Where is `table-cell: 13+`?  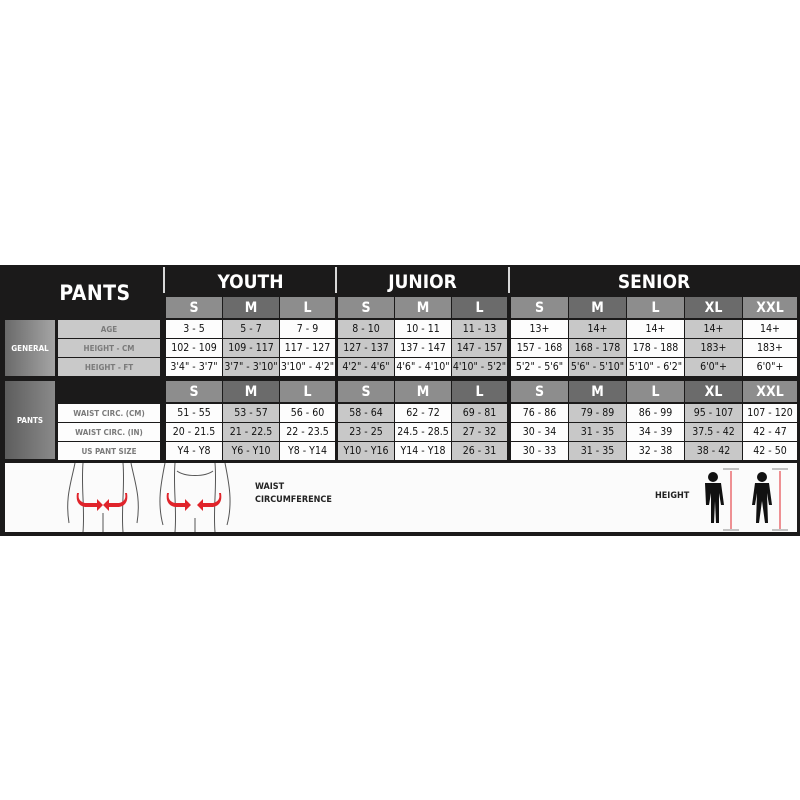 table-cell: 13+ is located at coordinates (539, 329).